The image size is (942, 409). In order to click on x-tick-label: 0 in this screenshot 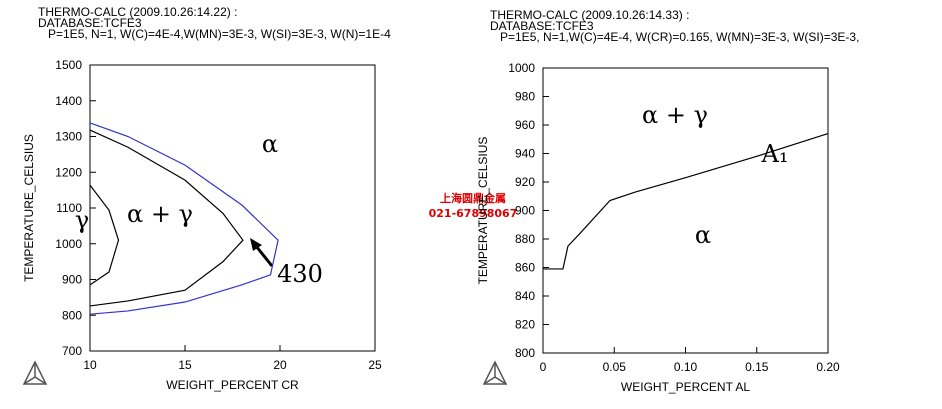, I will do `click(543, 367)`.